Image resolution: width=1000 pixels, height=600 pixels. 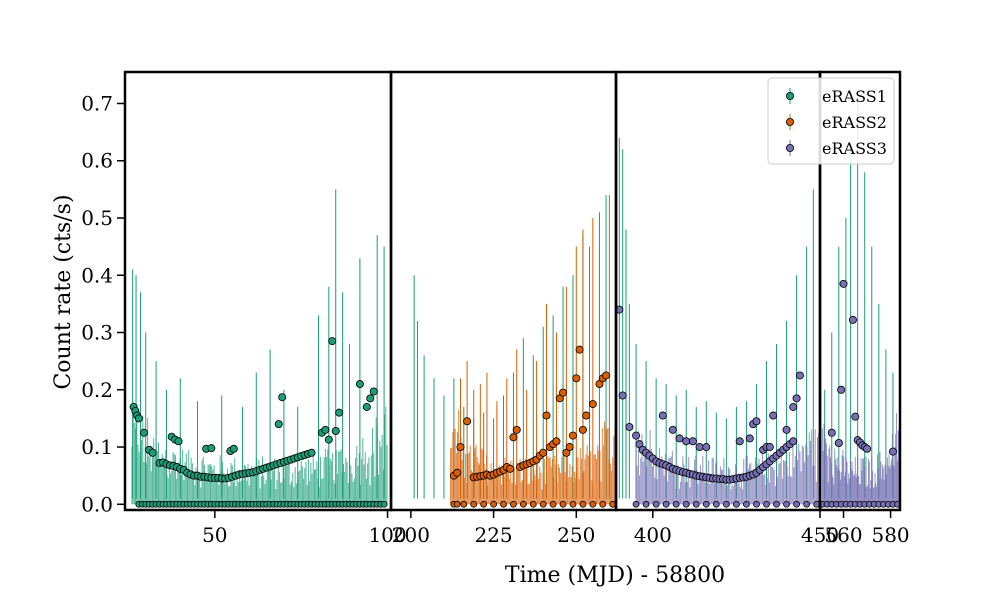 I want to click on y-tick-label: 0.6, so click(x=97, y=161).